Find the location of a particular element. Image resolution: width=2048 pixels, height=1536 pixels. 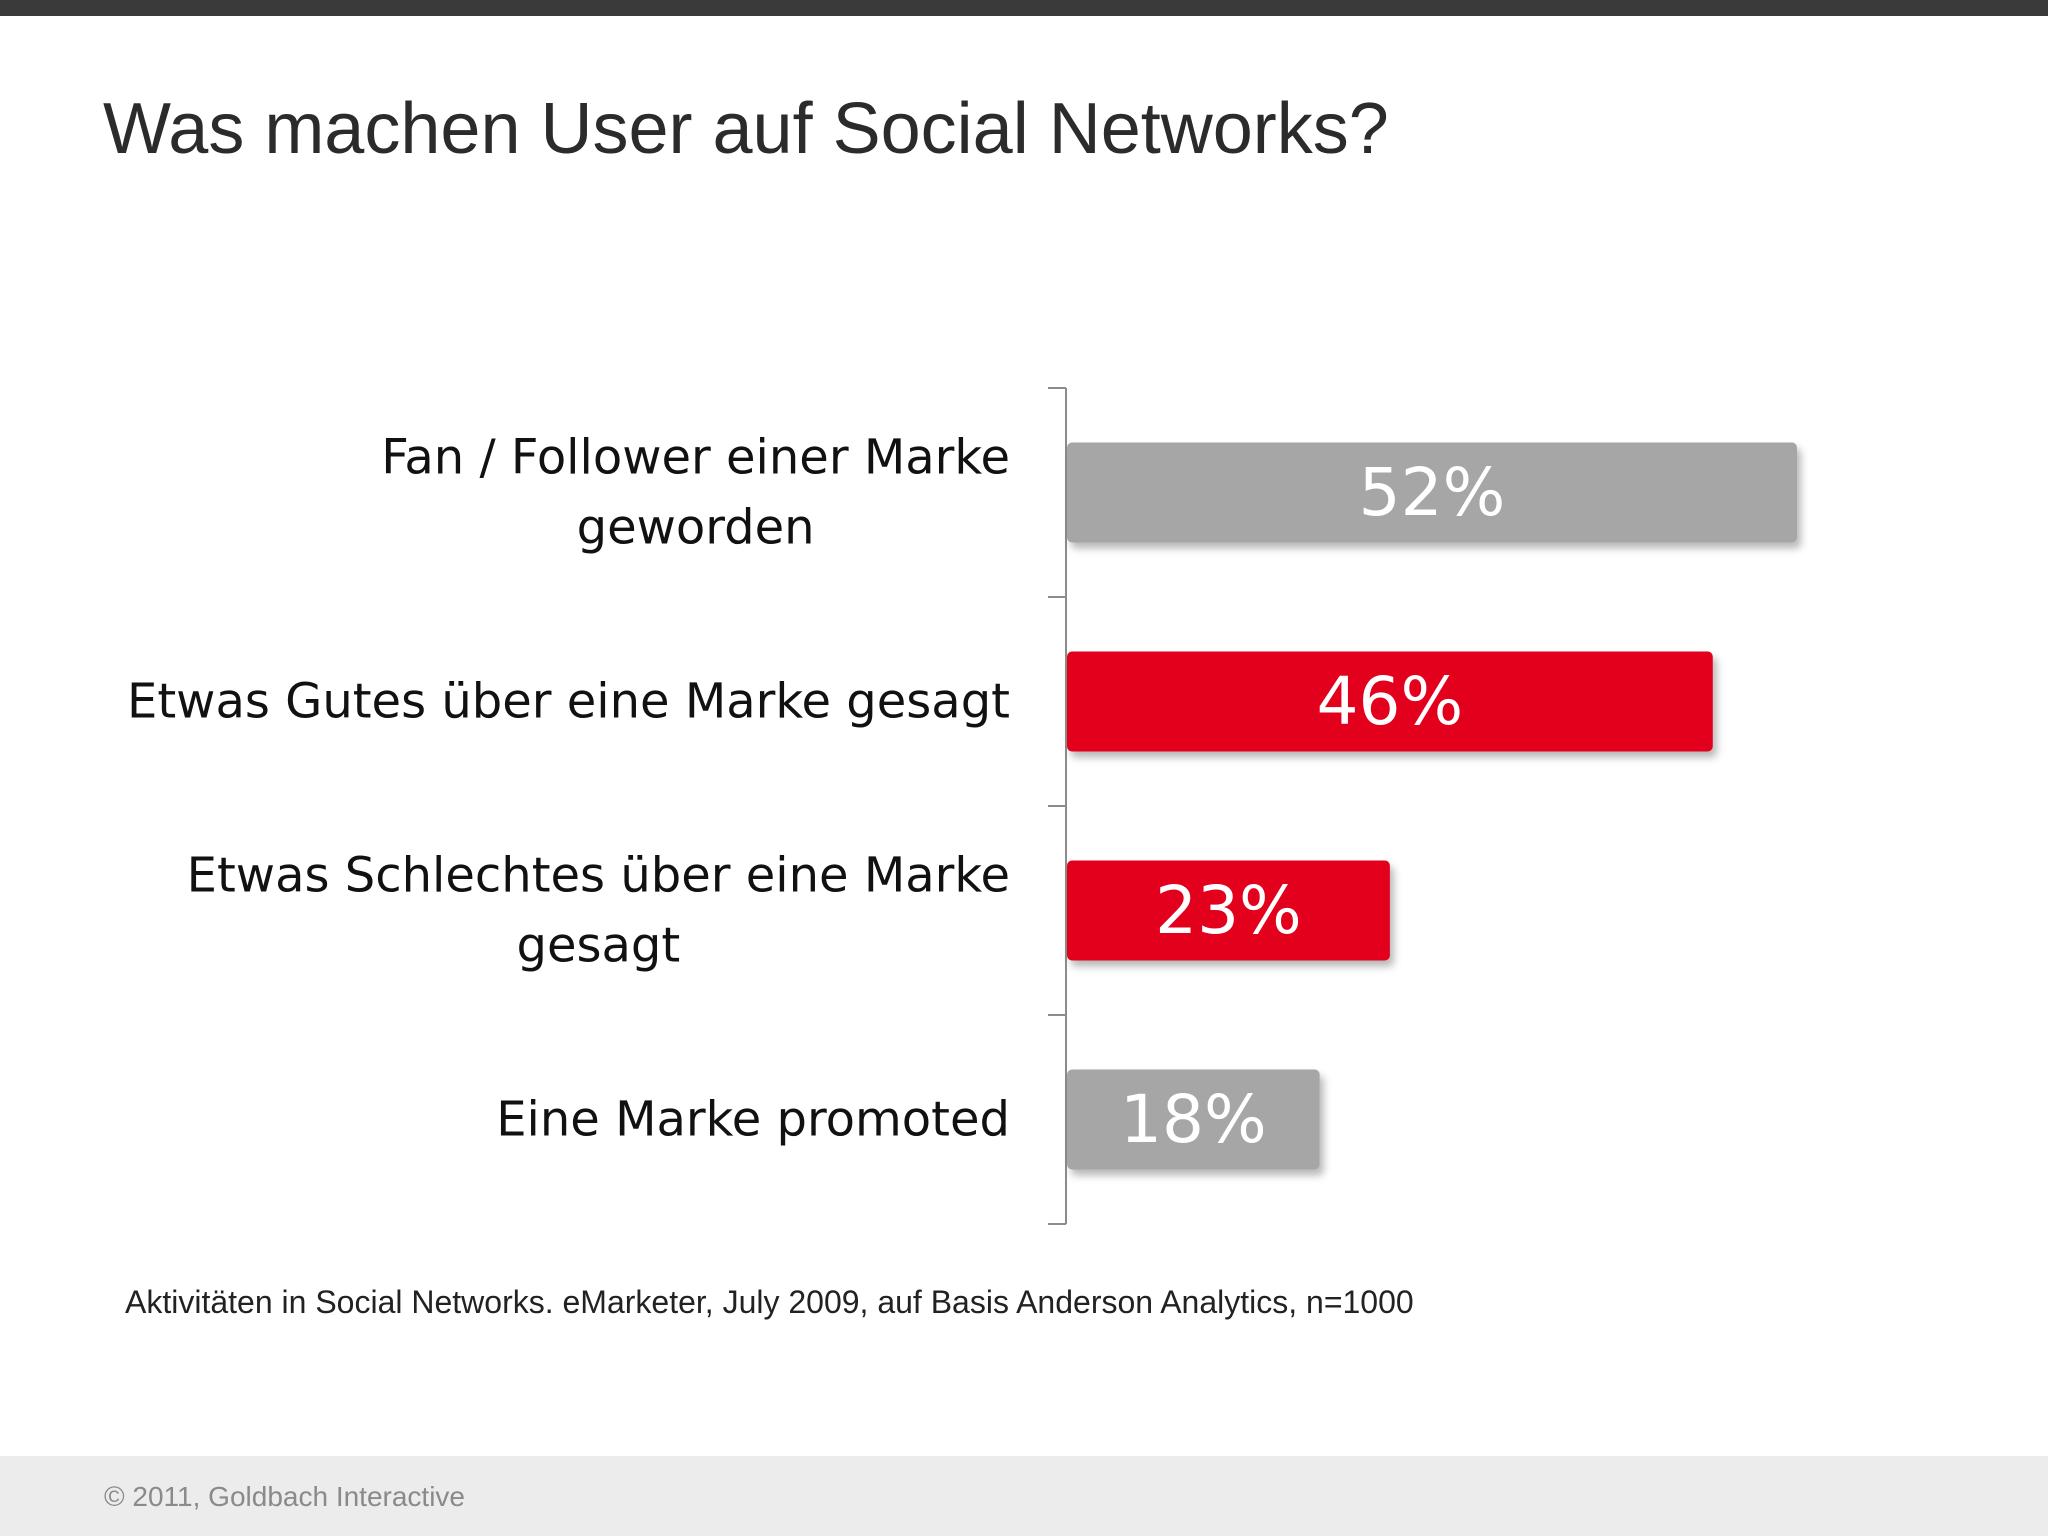

value-label-2: 46% is located at coordinates (1390, 701).